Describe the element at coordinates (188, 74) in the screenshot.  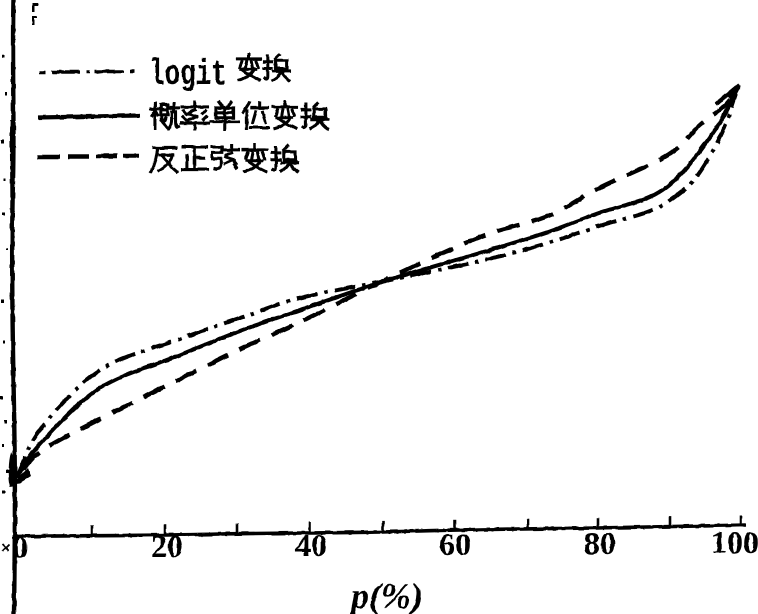
I see `svg-text: logit` at that location.